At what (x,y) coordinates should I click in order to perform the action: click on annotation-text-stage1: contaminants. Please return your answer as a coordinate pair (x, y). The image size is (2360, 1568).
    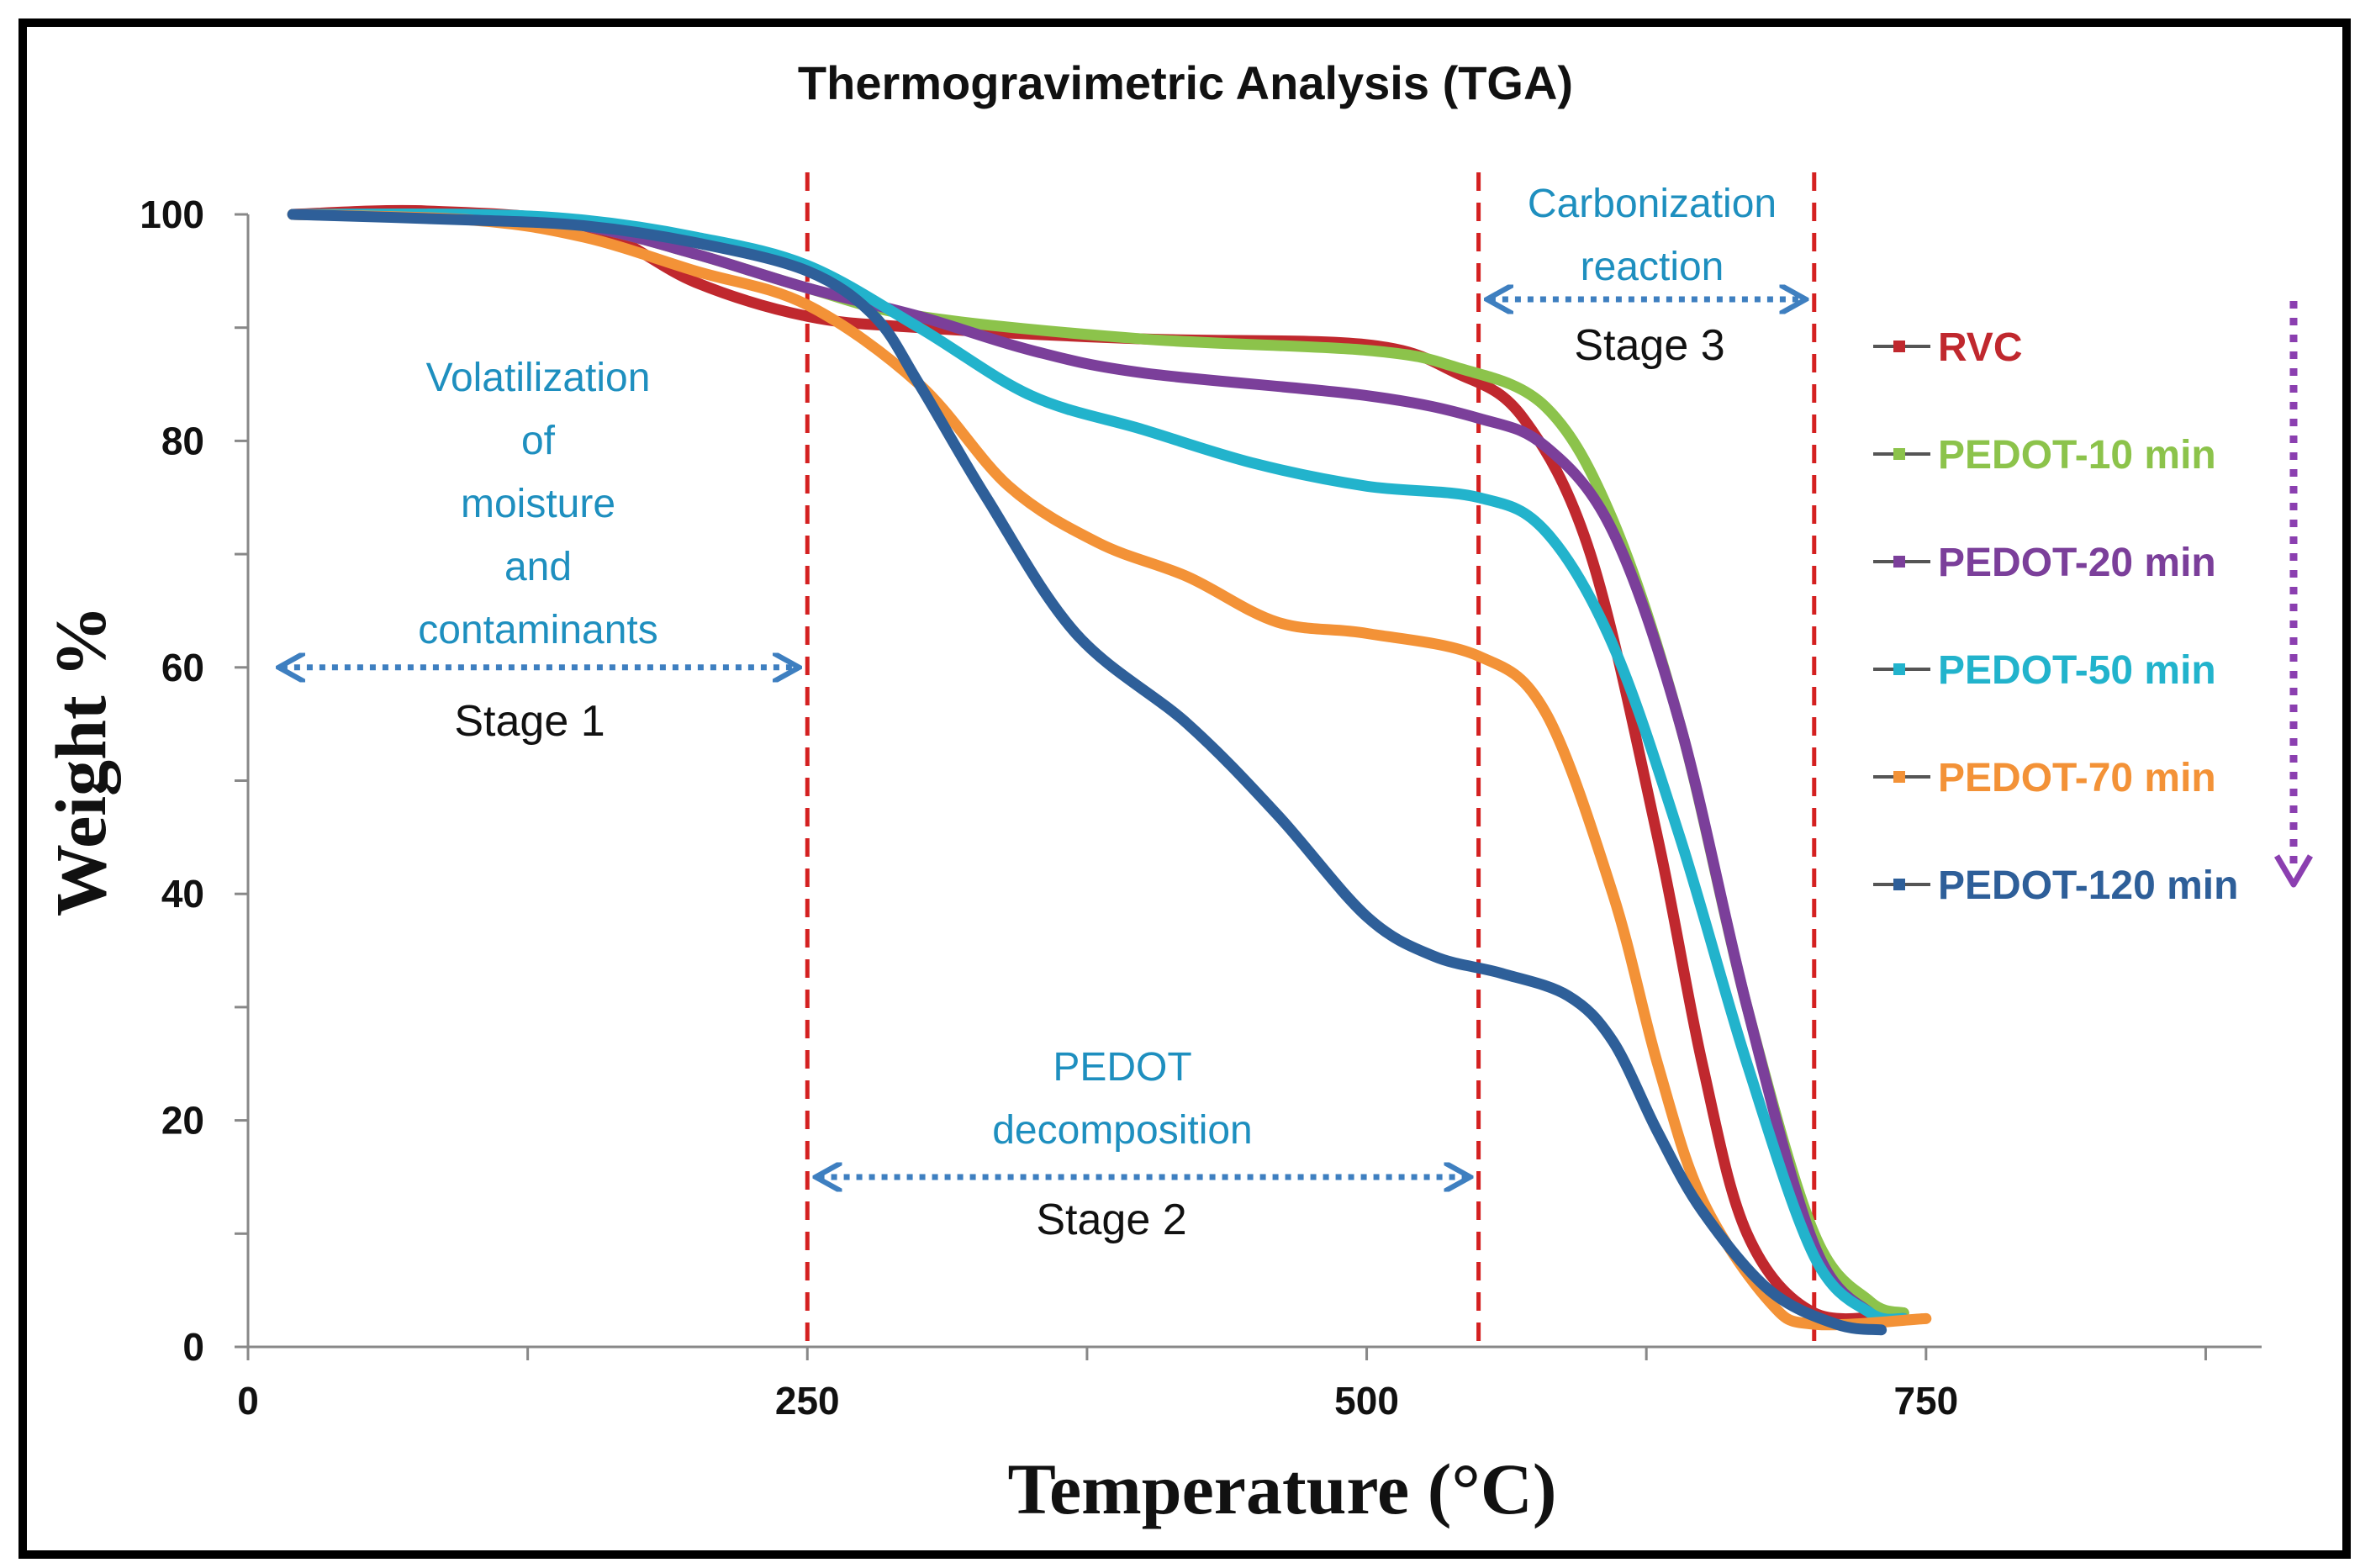
    Looking at the image, I should click on (538, 630).